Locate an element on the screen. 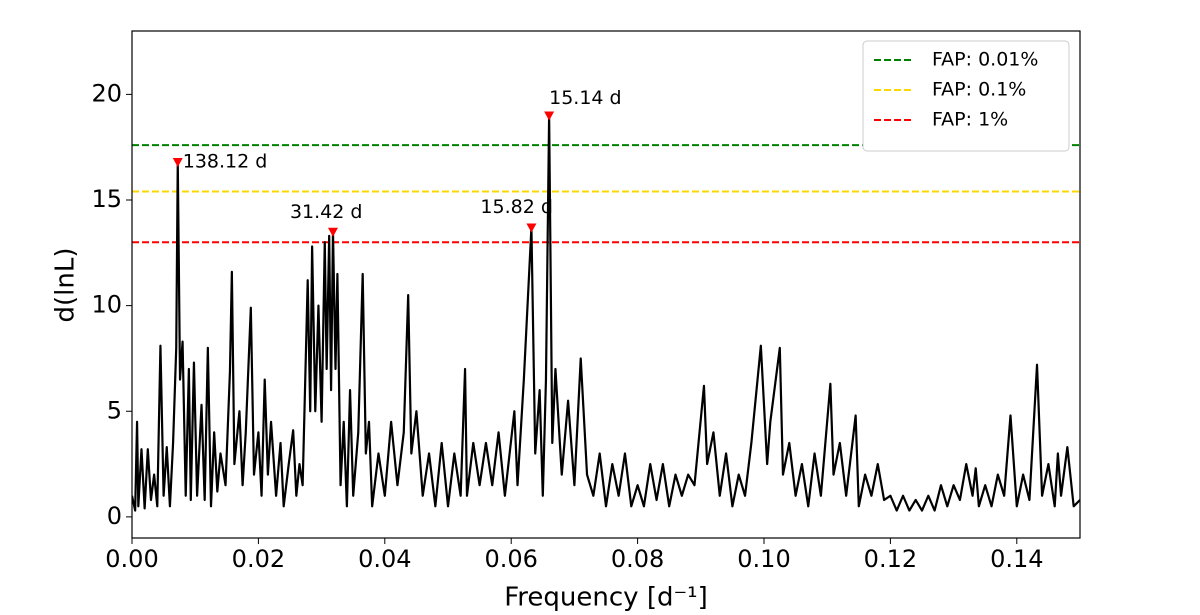 This screenshot has height=615, width=1200. x-tick-label: 0.06 is located at coordinates (510, 559).